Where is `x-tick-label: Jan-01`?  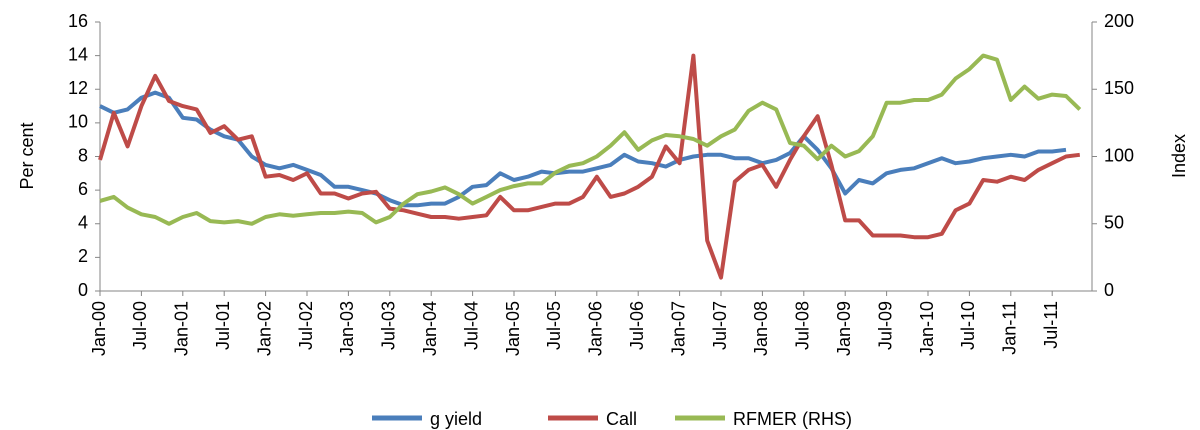
x-tick-label: Jan-01 is located at coordinates (182, 328).